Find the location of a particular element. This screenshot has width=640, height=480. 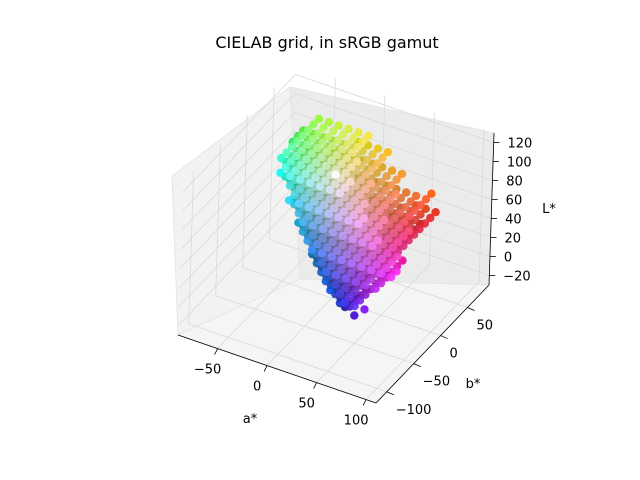

b-tick-label: 50 is located at coordinates (484, 325).